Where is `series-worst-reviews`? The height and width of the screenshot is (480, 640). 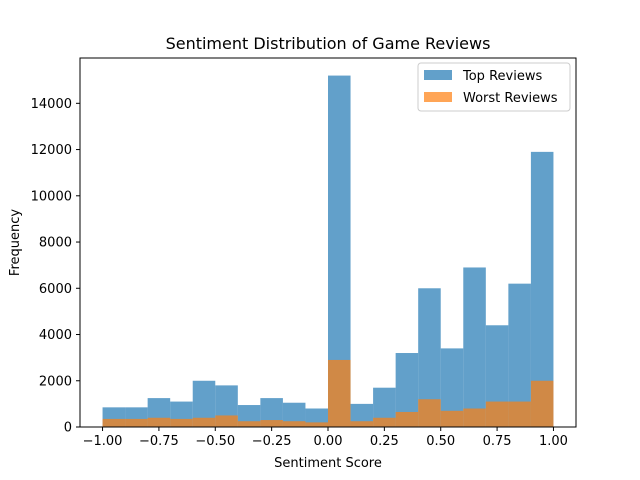
series-worst-reviews is located at coordinates (328, 393).